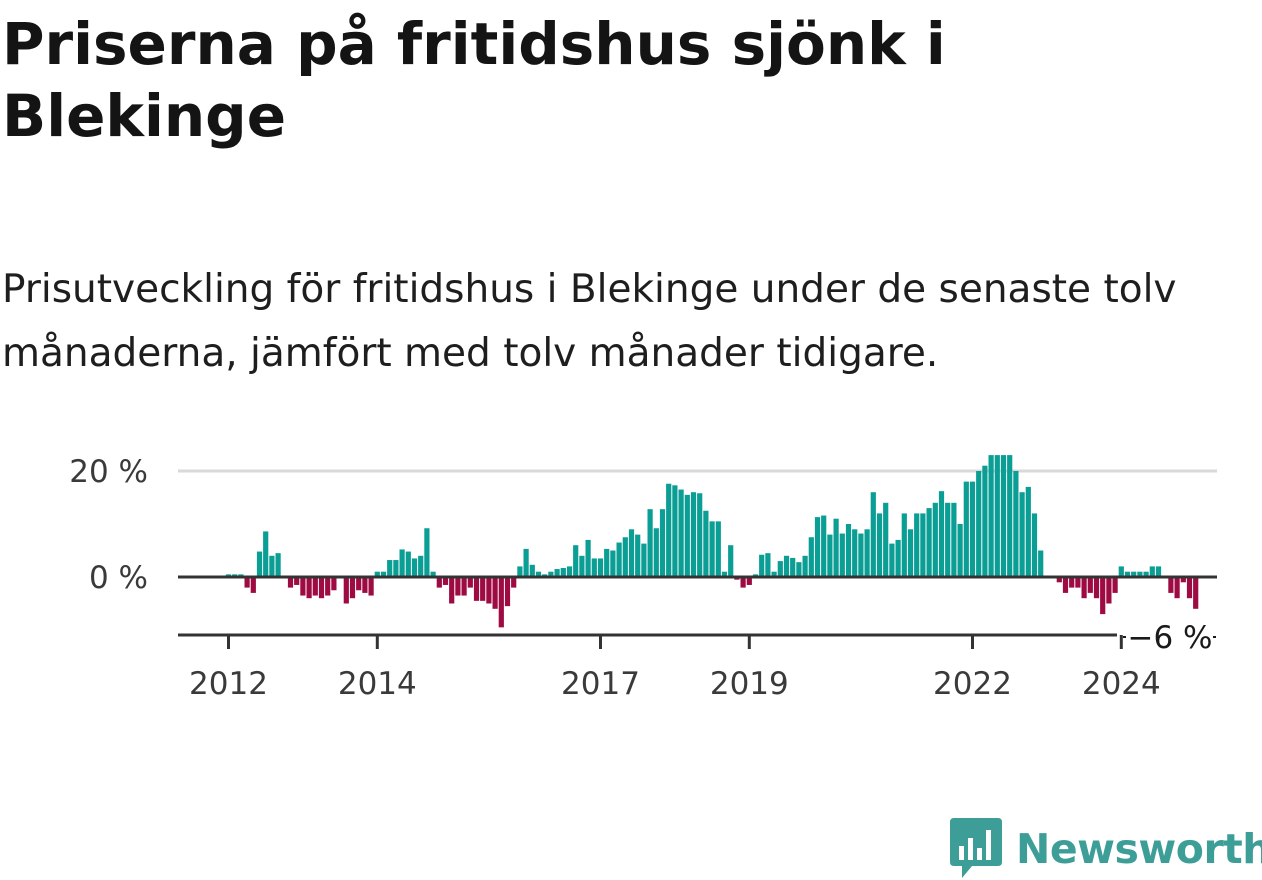 This screenshot has height=880, width=1262. What do you see at coordinates (118, 578) in the screenshot?
I see `y-tick-label: 0 %` at bounding box center [118, 578].